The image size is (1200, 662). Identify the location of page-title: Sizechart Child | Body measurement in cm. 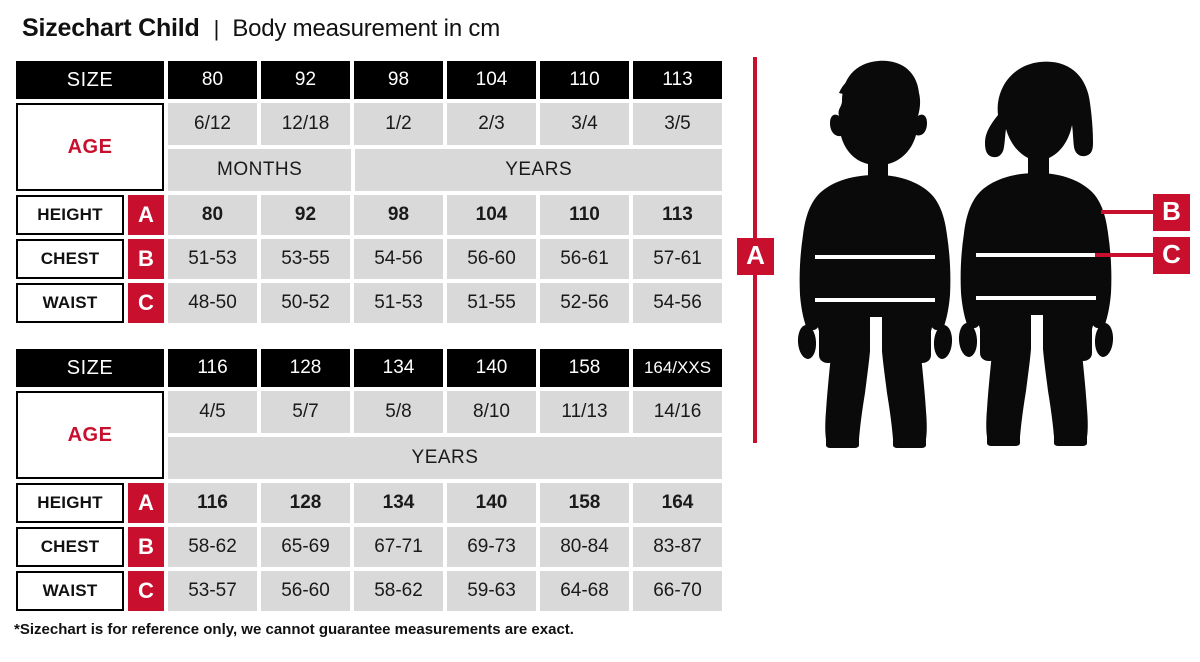
(261, 28).